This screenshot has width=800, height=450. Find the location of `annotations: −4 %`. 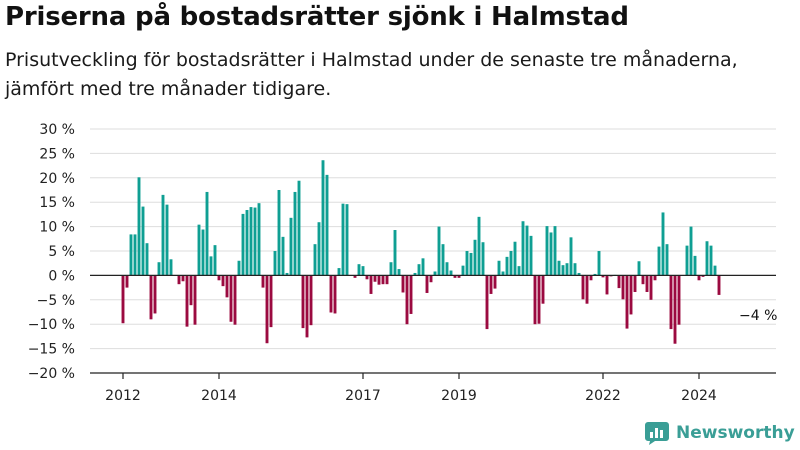

annotations: −4 % is located at coordinates (758, 316).